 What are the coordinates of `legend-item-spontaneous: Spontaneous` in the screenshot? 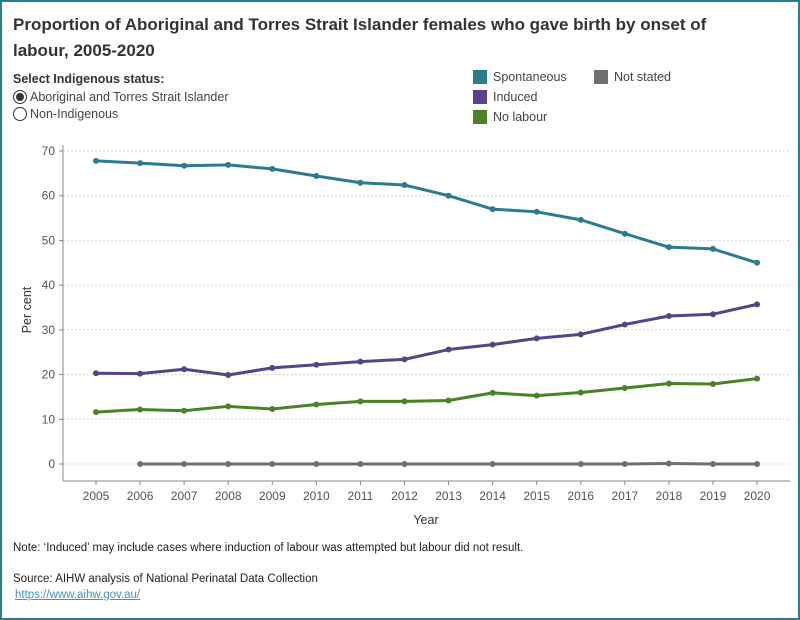 It's located at (520, 77).